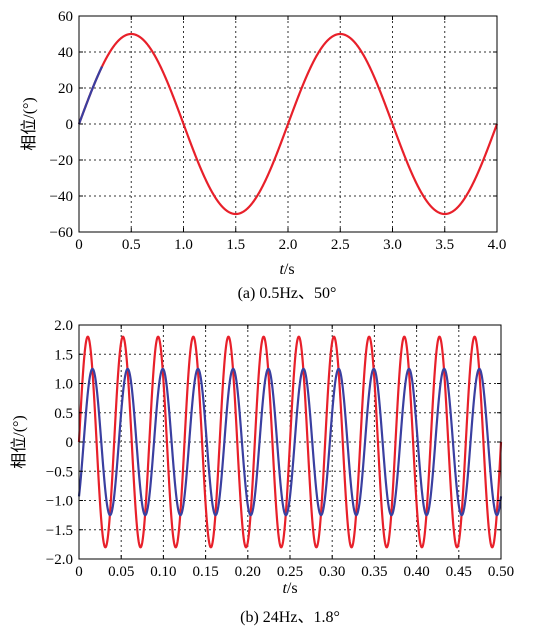 The image size is (533, 634). I want to click on y-tick-label: −0.5, so click(59, 472).